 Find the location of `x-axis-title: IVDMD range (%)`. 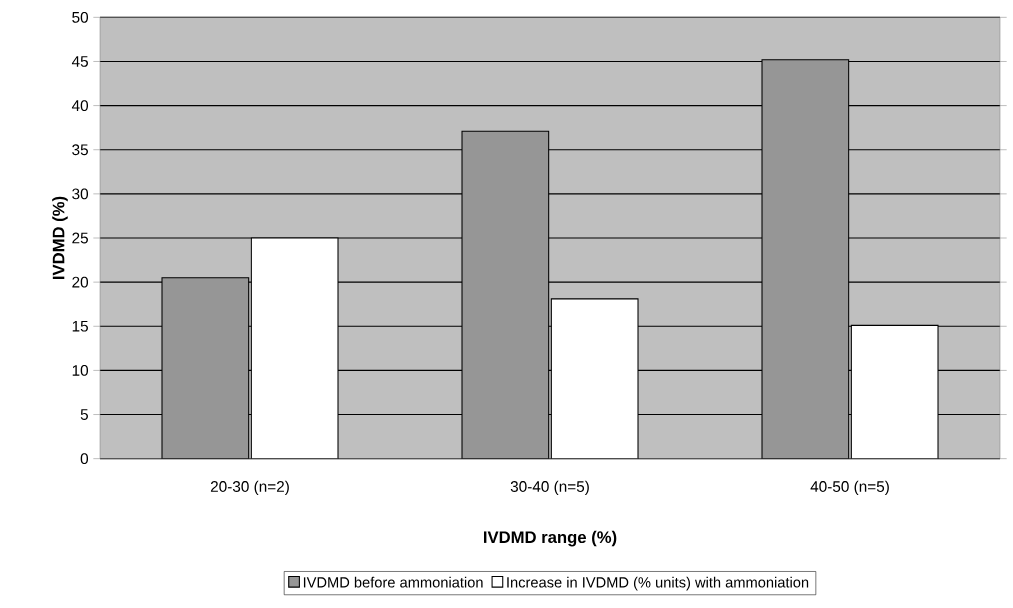

x-axis-title: IVDMD range (%) is located at coordinates (550, 538).